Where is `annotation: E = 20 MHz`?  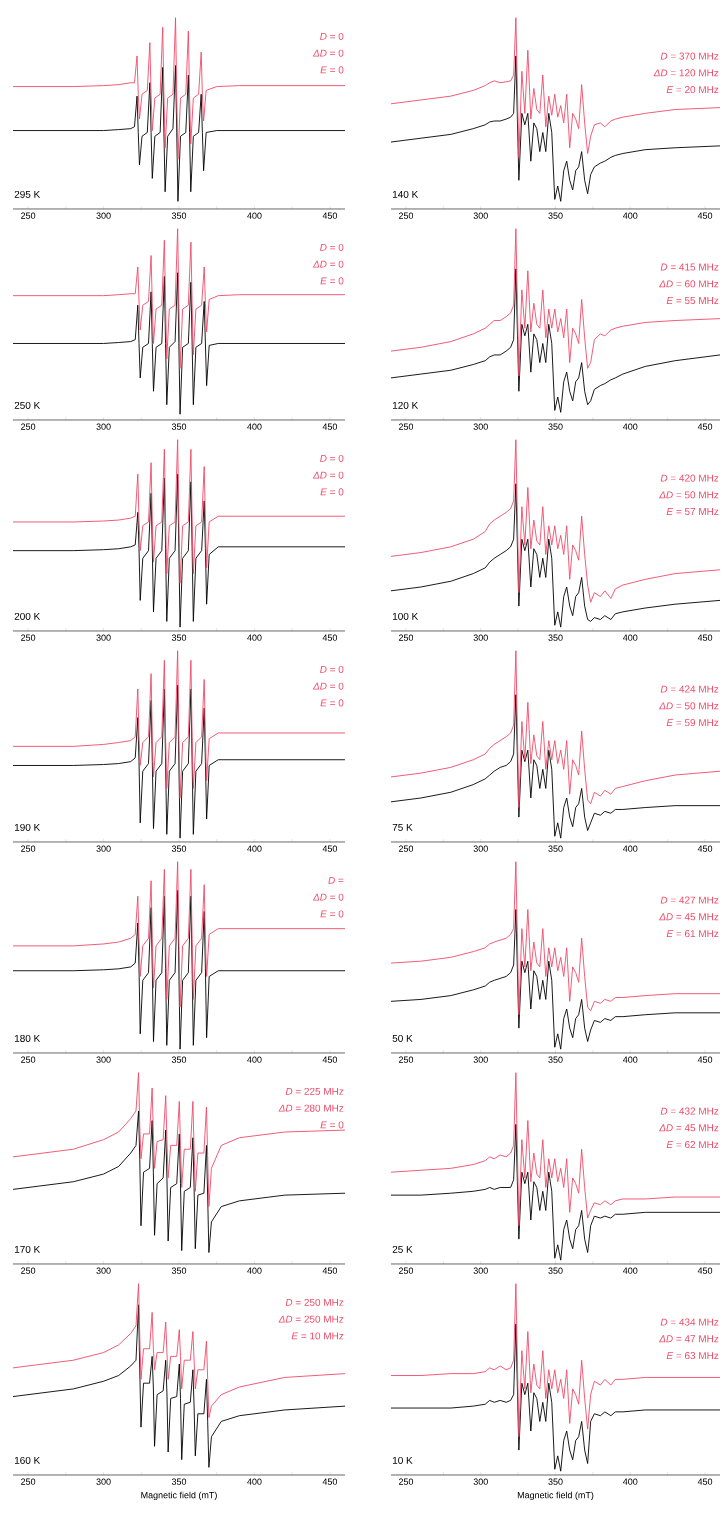 annotation: E = 20 MHz is located at coordinates (692, 90).